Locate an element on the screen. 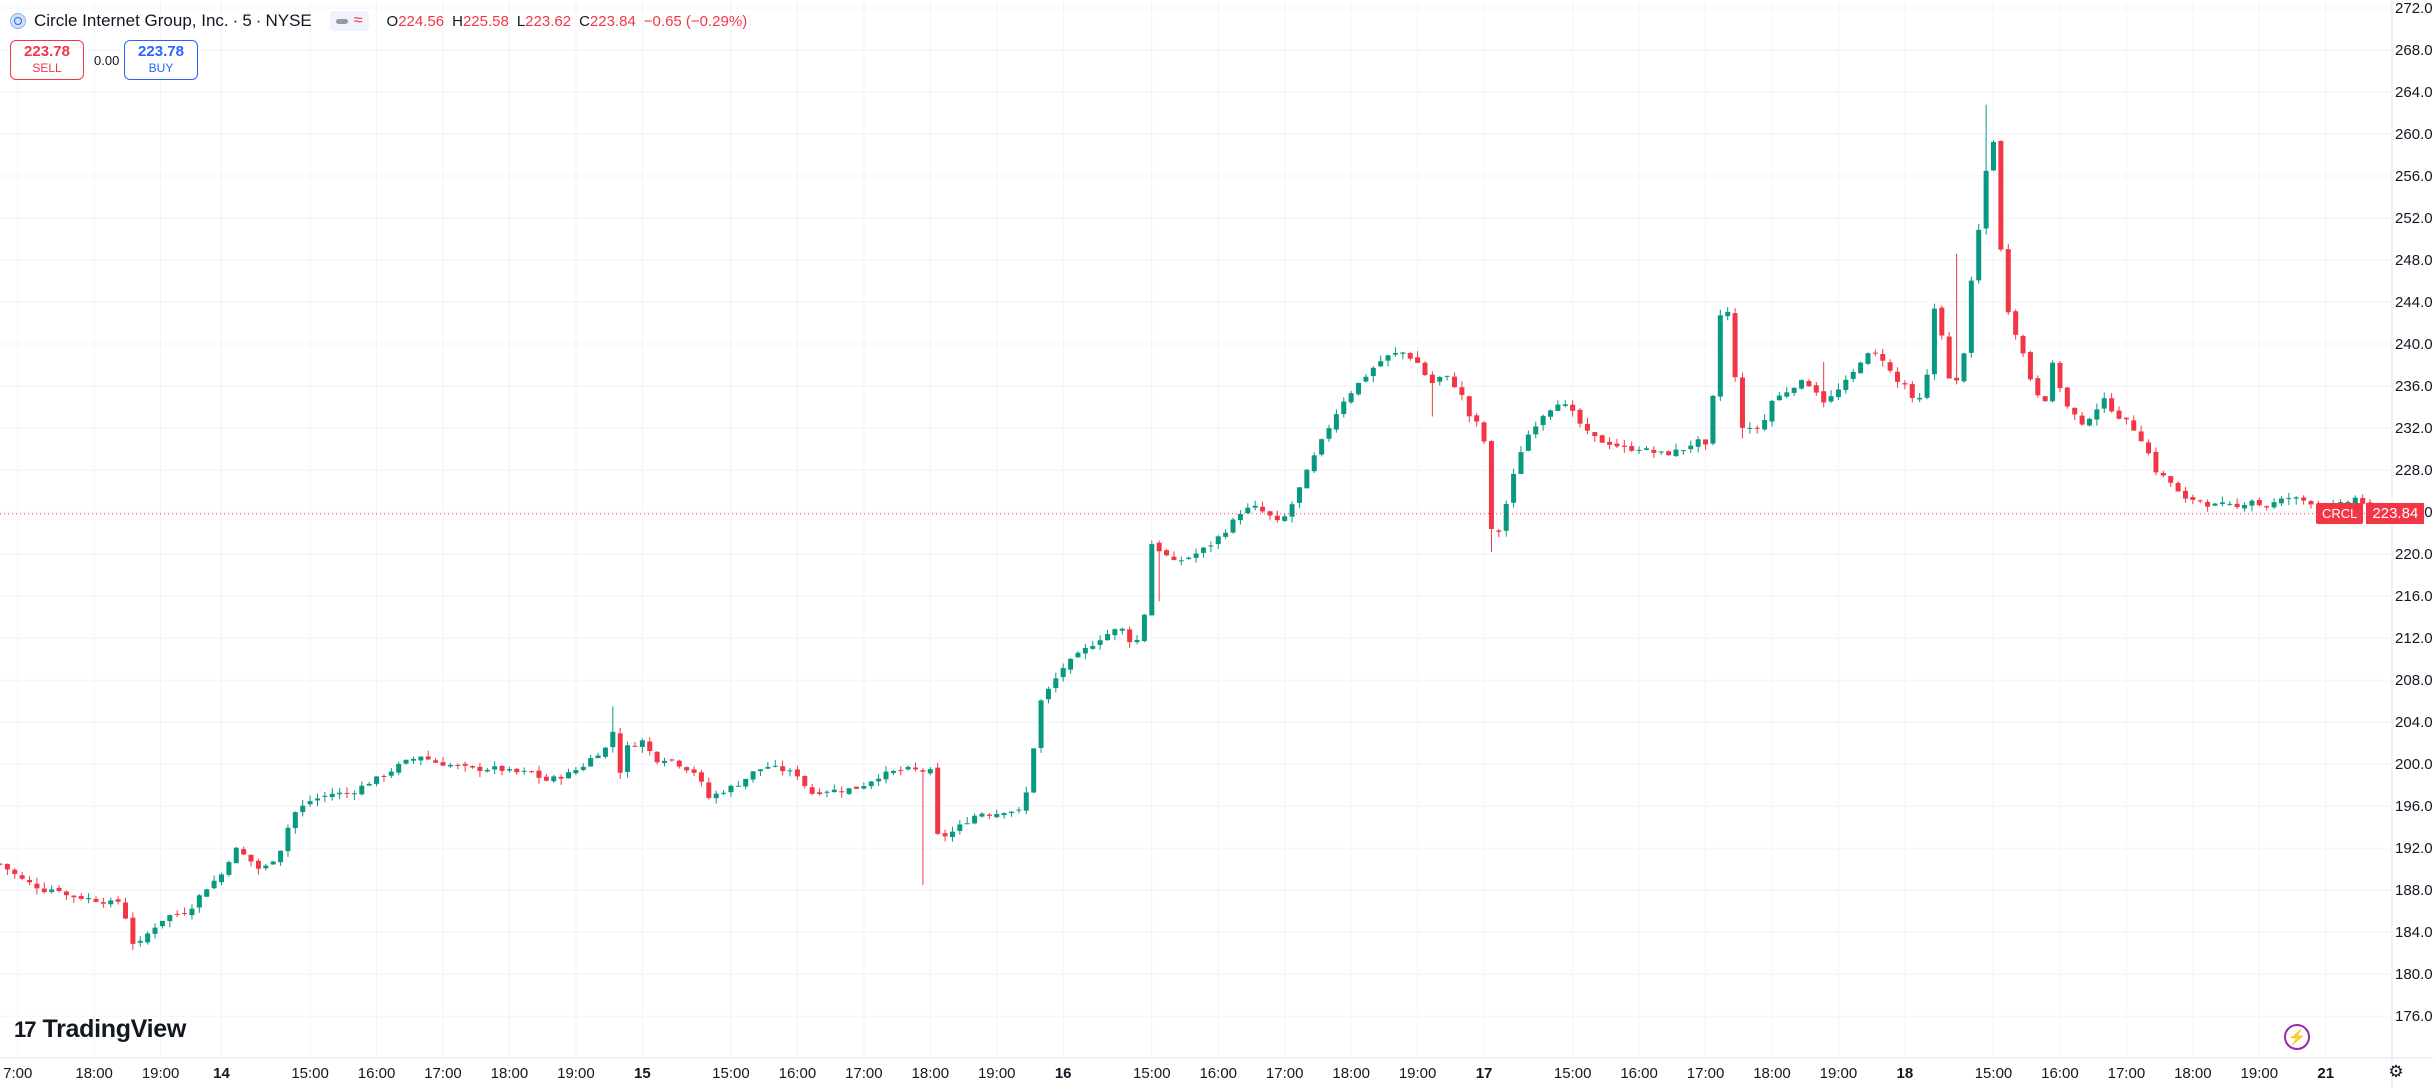 The height and width of the screenshot is (1088, 2433). interval-label: 5 is located at coordinates (247, 20).